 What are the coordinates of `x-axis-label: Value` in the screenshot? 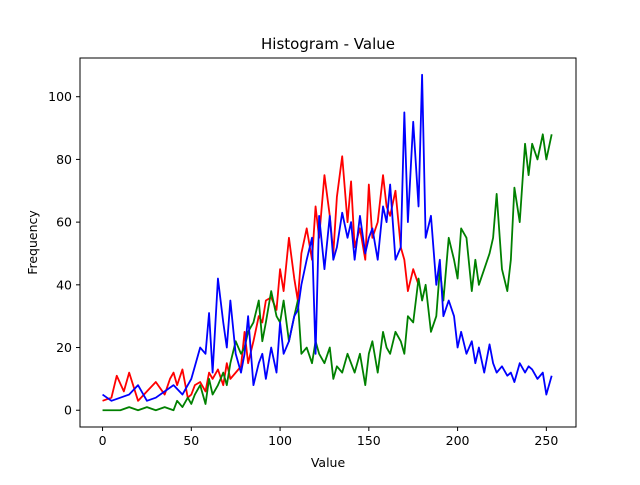 It's located at (328, 462).